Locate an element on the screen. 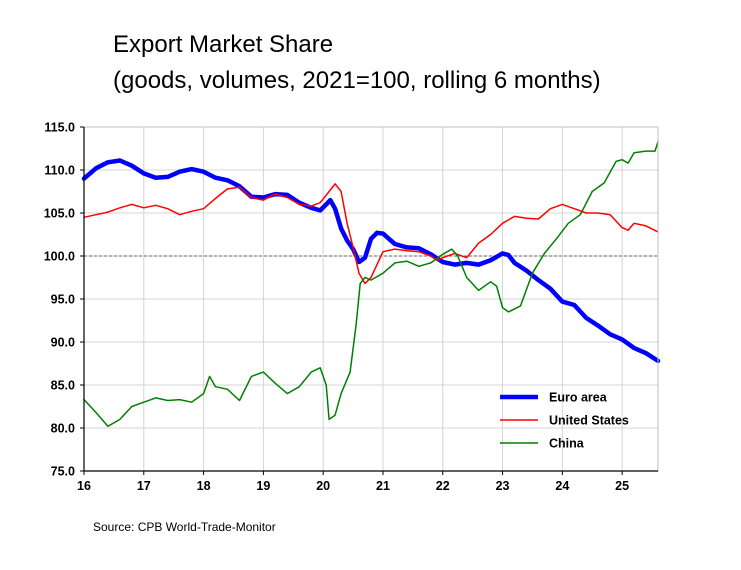 This screenshot has height=570, width=741. legend-label-united-states: United States is located at coordinates (589, 421).